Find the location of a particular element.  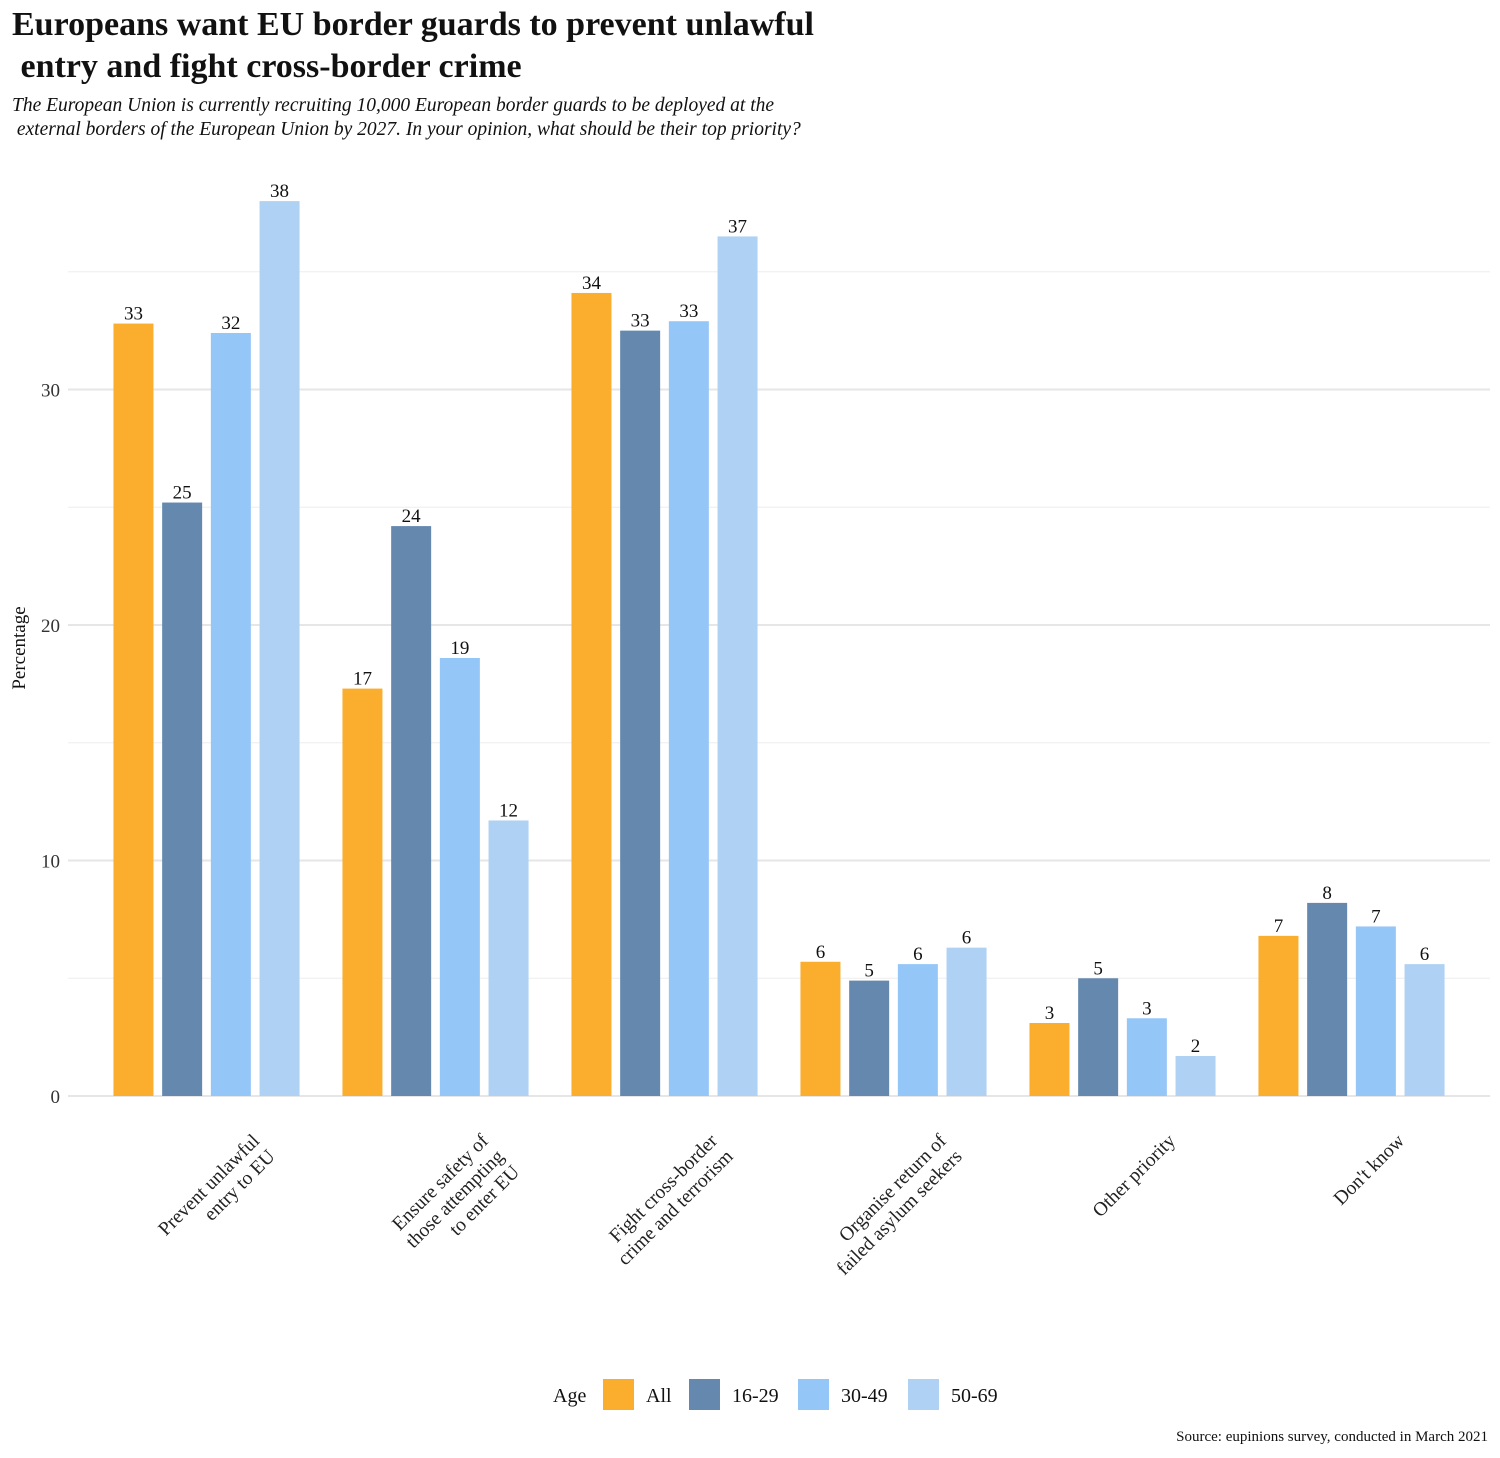

legend: Age All 16-29 30-49 50-69 is located at coordinates (775, 1394).